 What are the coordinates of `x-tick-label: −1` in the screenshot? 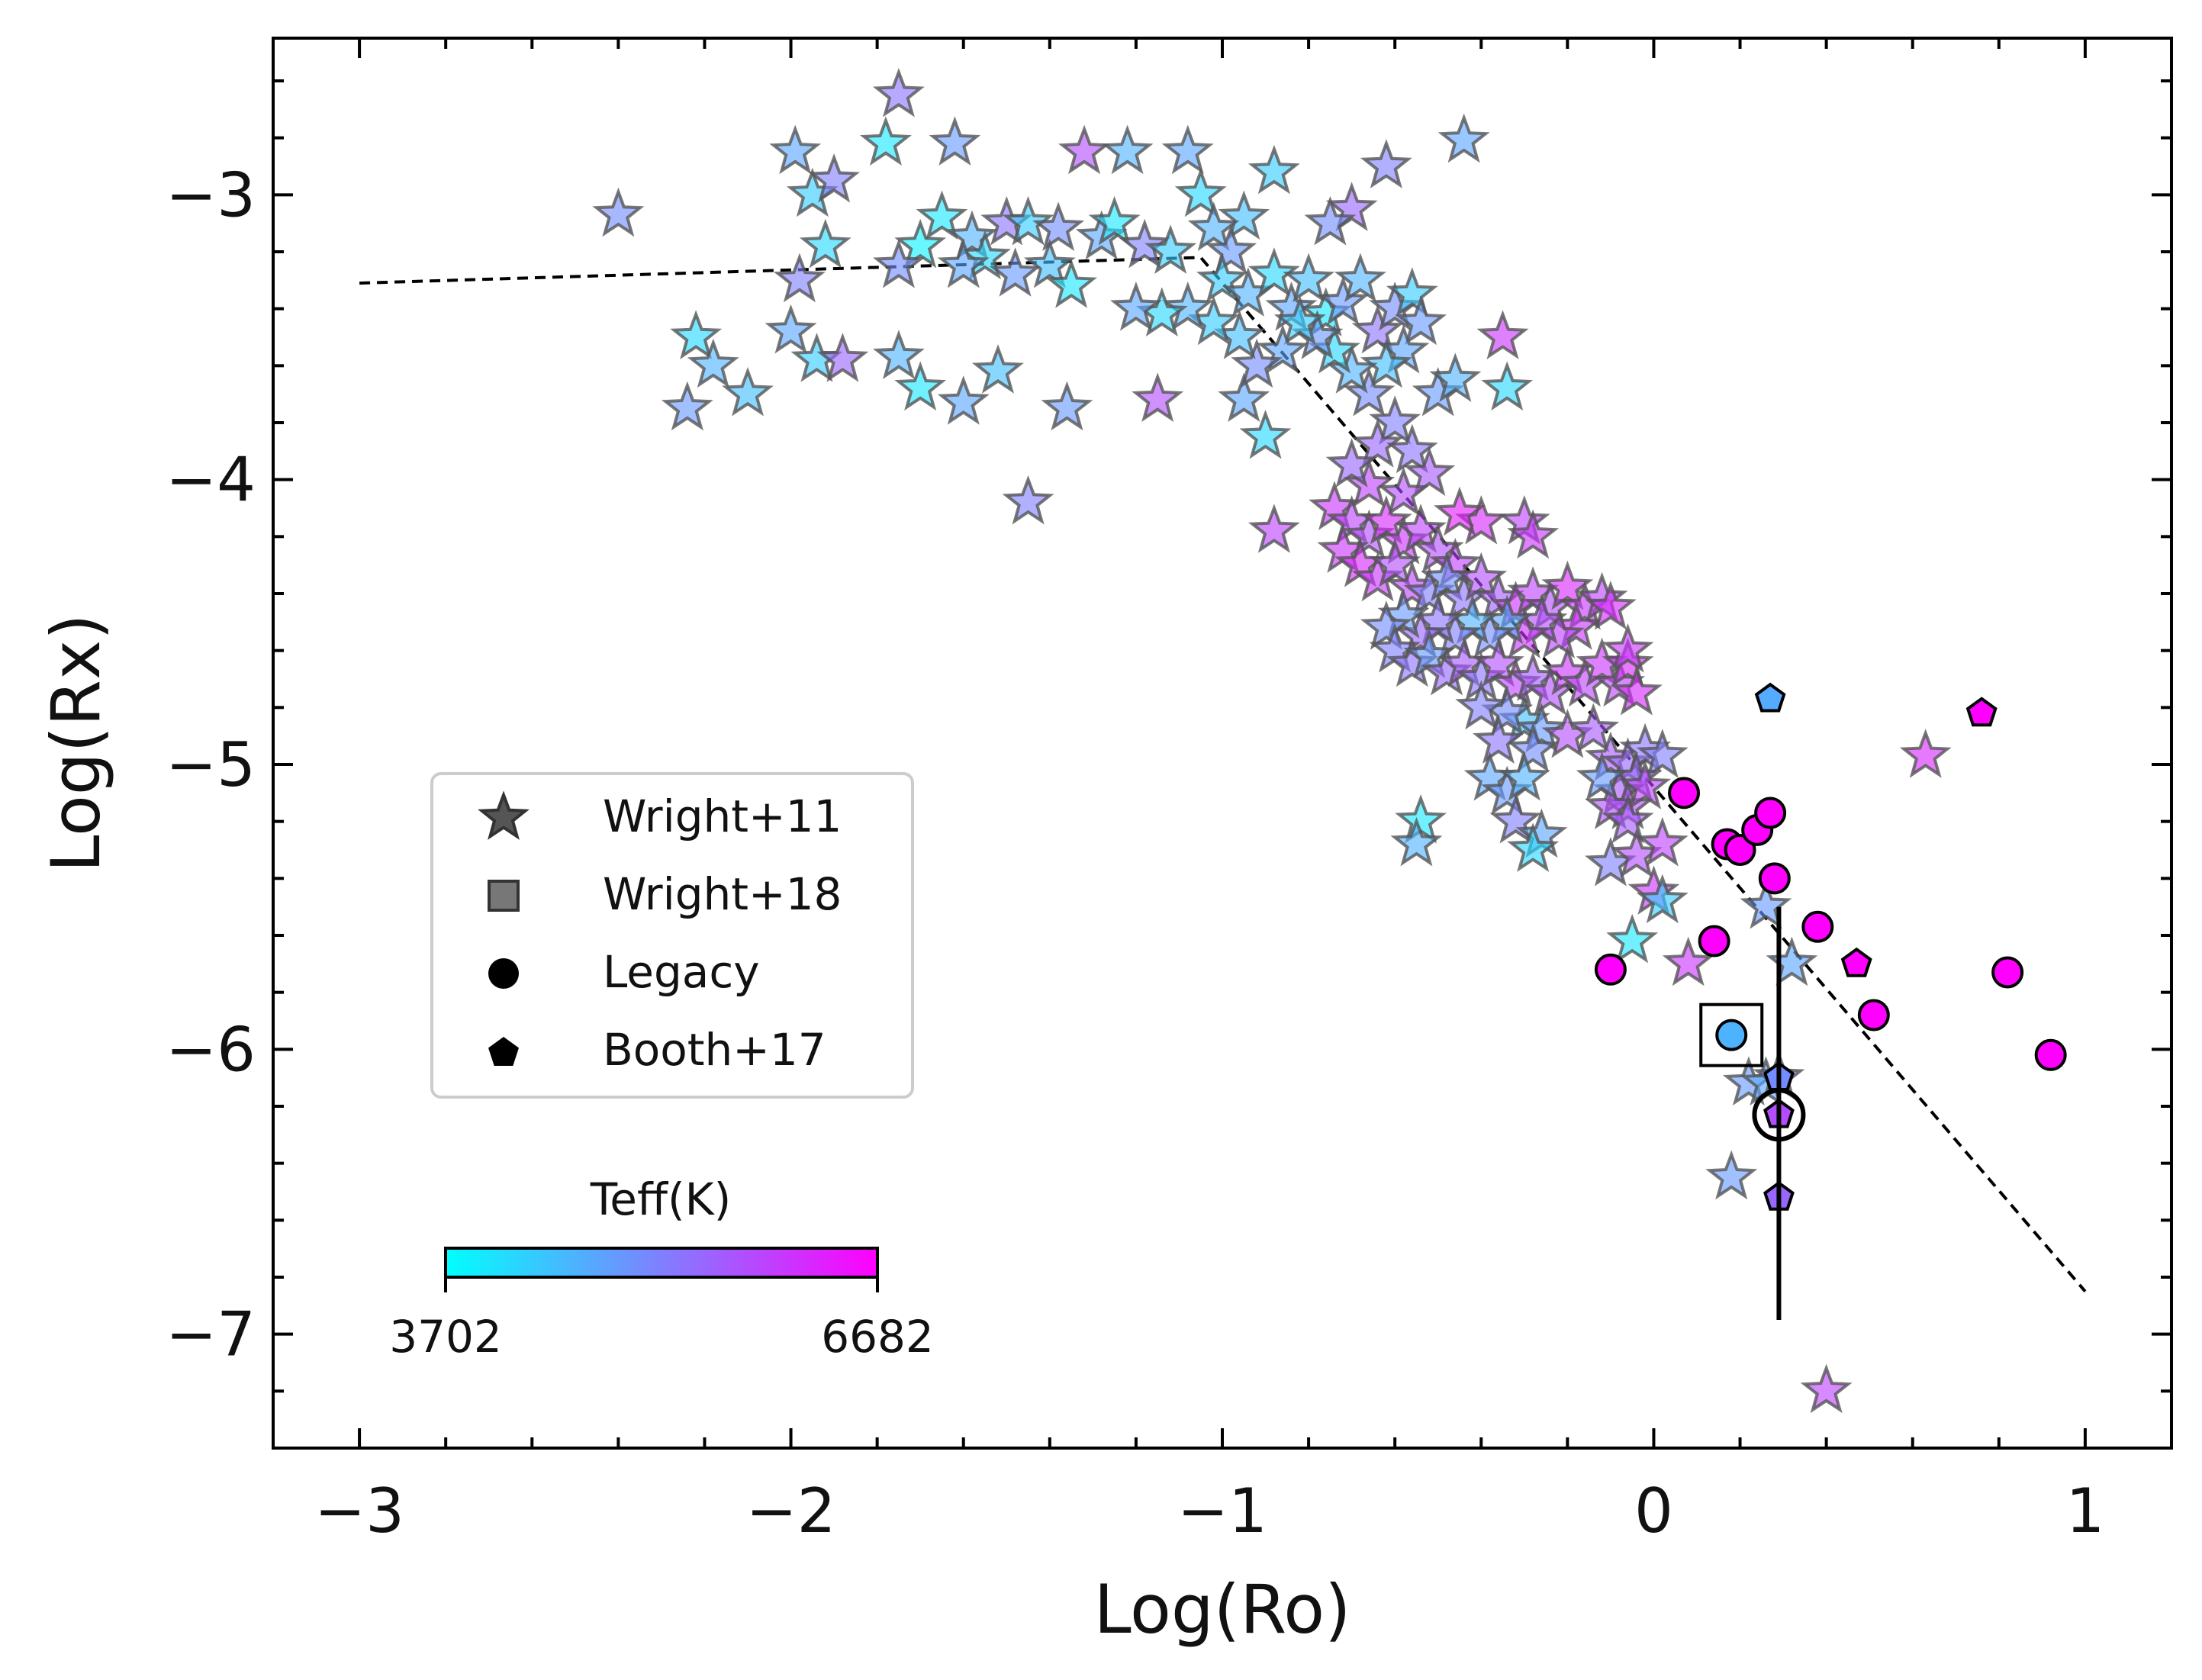 It's located at (1222, 1511).